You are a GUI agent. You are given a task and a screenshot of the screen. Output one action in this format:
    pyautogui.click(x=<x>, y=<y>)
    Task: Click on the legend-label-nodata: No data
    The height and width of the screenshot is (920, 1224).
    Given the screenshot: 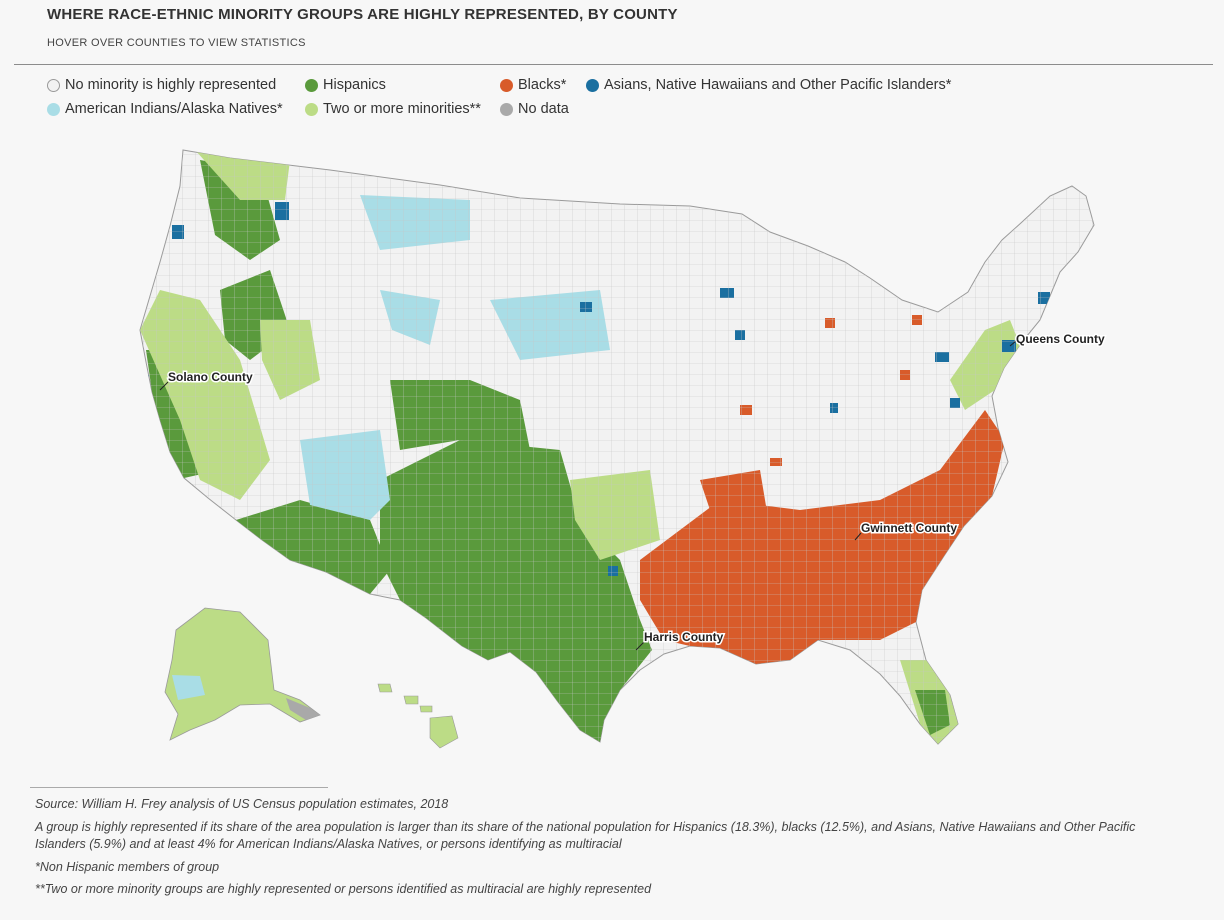 What is the action you would take?
    pyautogui.click(x=543, y=109)
    